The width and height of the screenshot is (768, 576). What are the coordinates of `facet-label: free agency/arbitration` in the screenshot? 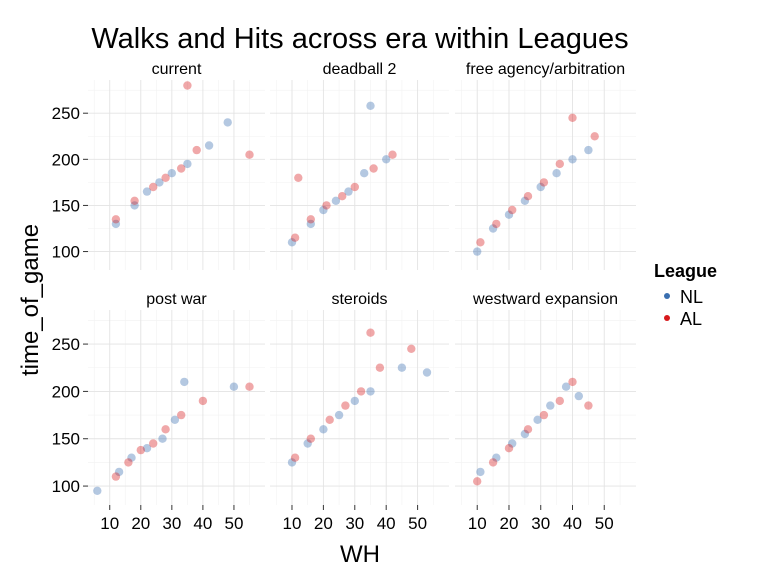 It's located at (545, 69).